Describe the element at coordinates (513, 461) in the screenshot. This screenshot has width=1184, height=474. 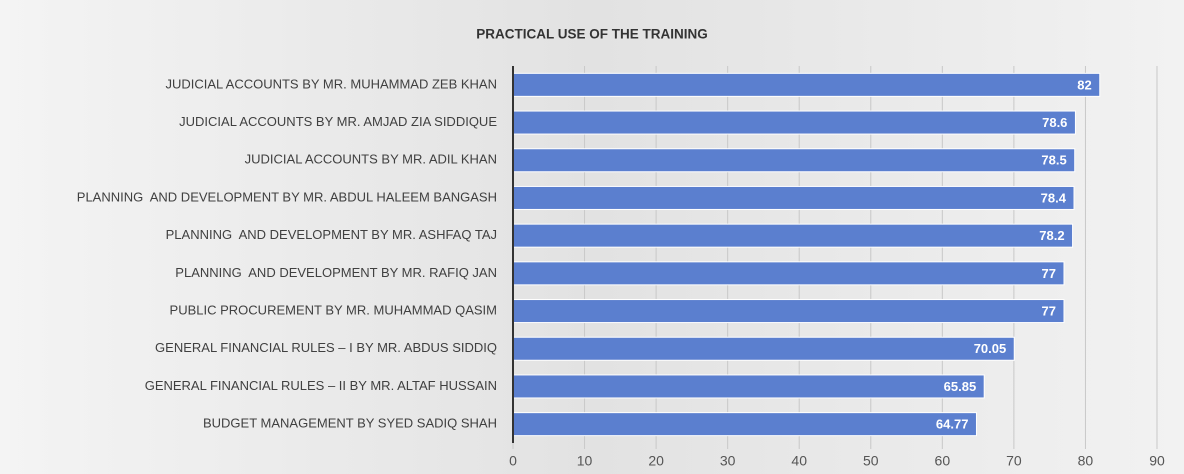
I see `x-tick-label: 0` at that location.